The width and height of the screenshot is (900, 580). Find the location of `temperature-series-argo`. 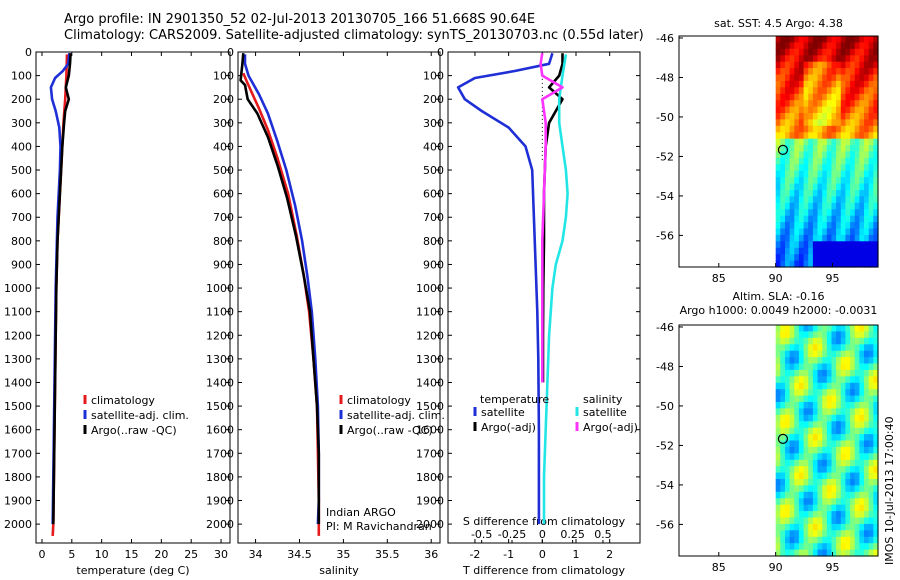

temperature-series-argo is located at coordinates (62, 289).